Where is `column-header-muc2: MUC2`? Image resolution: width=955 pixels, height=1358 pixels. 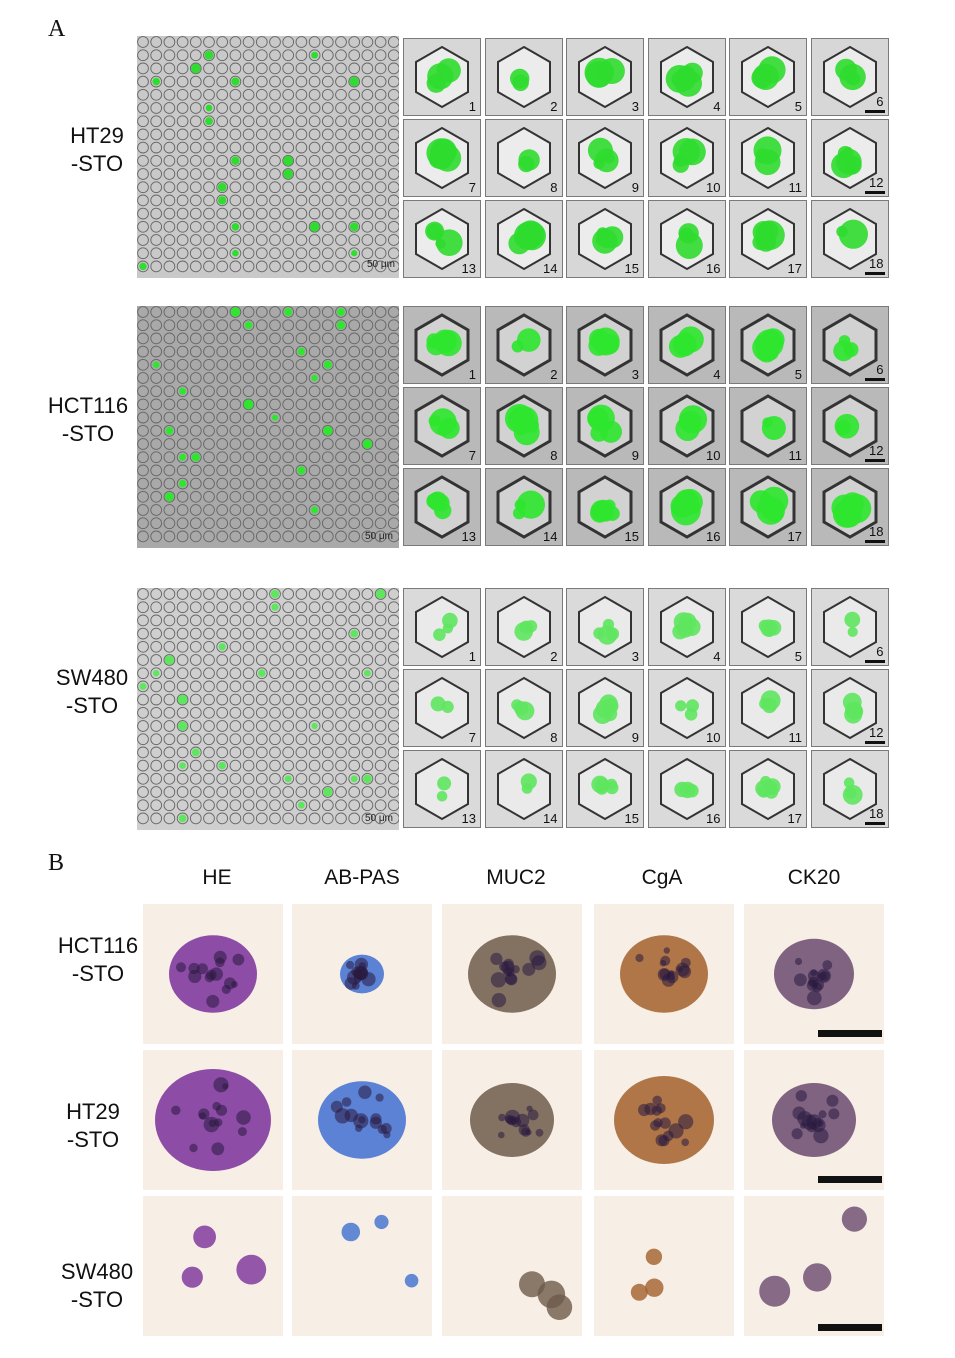 column-header-muc2: MUC2 is located at coordinates (516, 877).